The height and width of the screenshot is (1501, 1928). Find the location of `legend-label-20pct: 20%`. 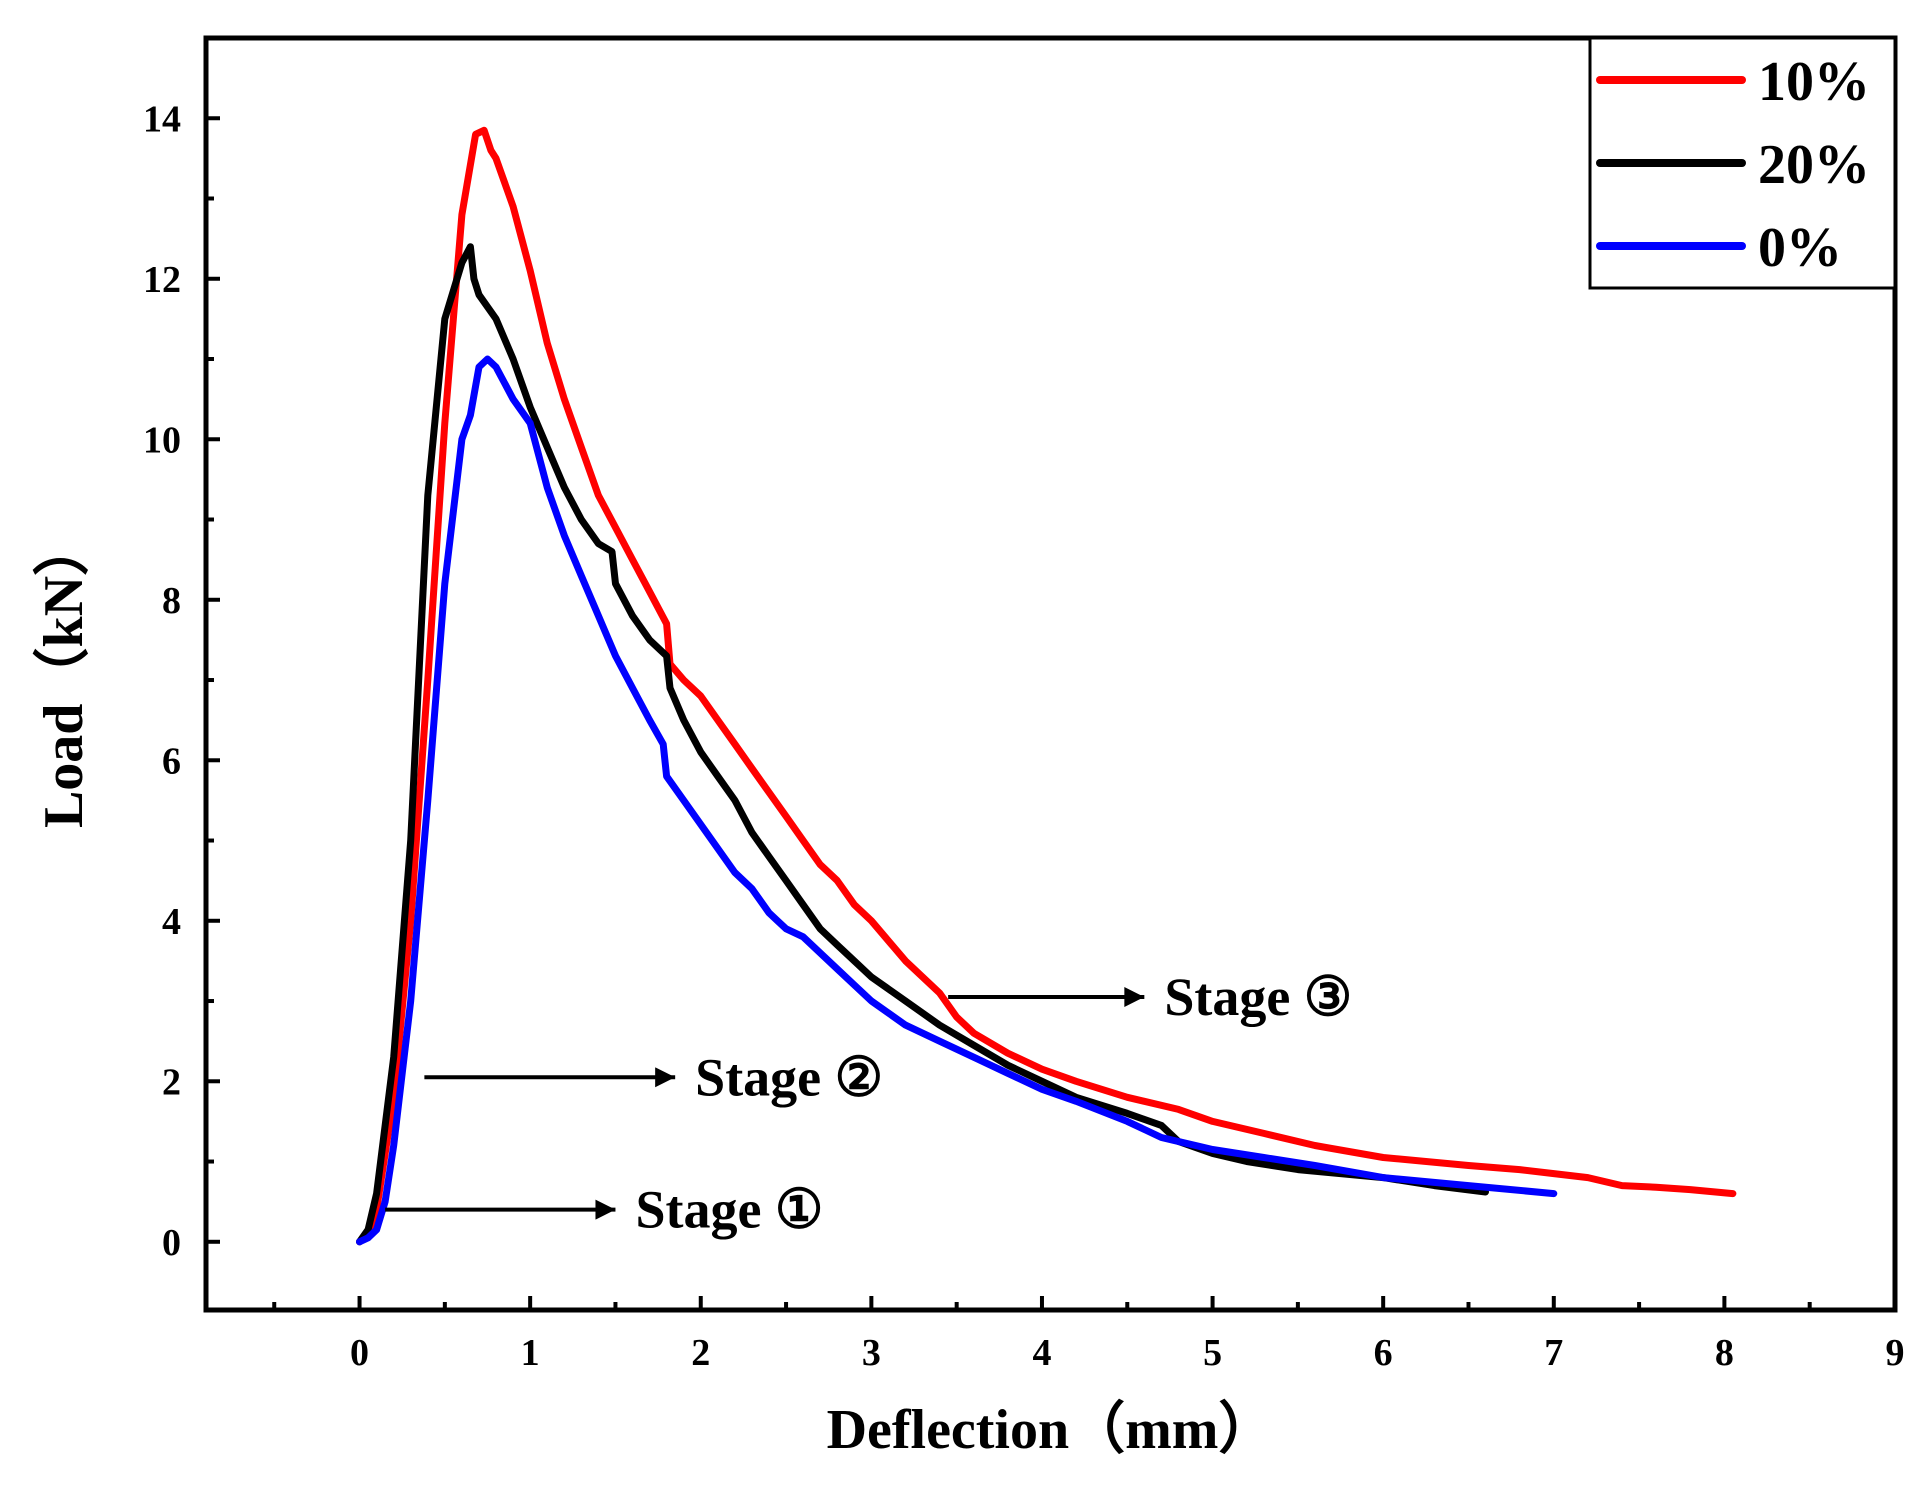

legend-label-20pct: 20% is located at coordinates (1814, 165).